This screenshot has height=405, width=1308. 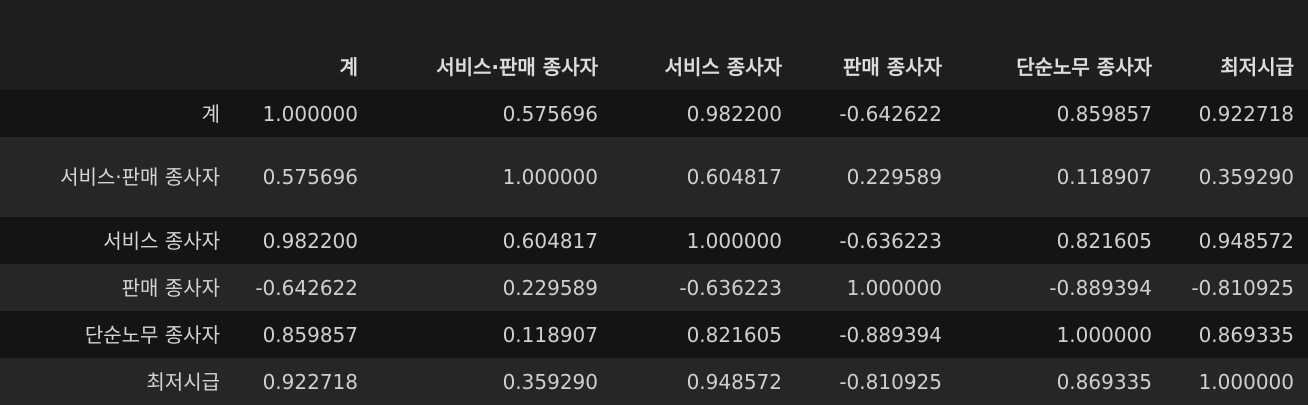 What do you see at coordinates (704, 45) in the screenshot?
I see `column-header: 서비스 종사자` at bounding box center [704, 45].